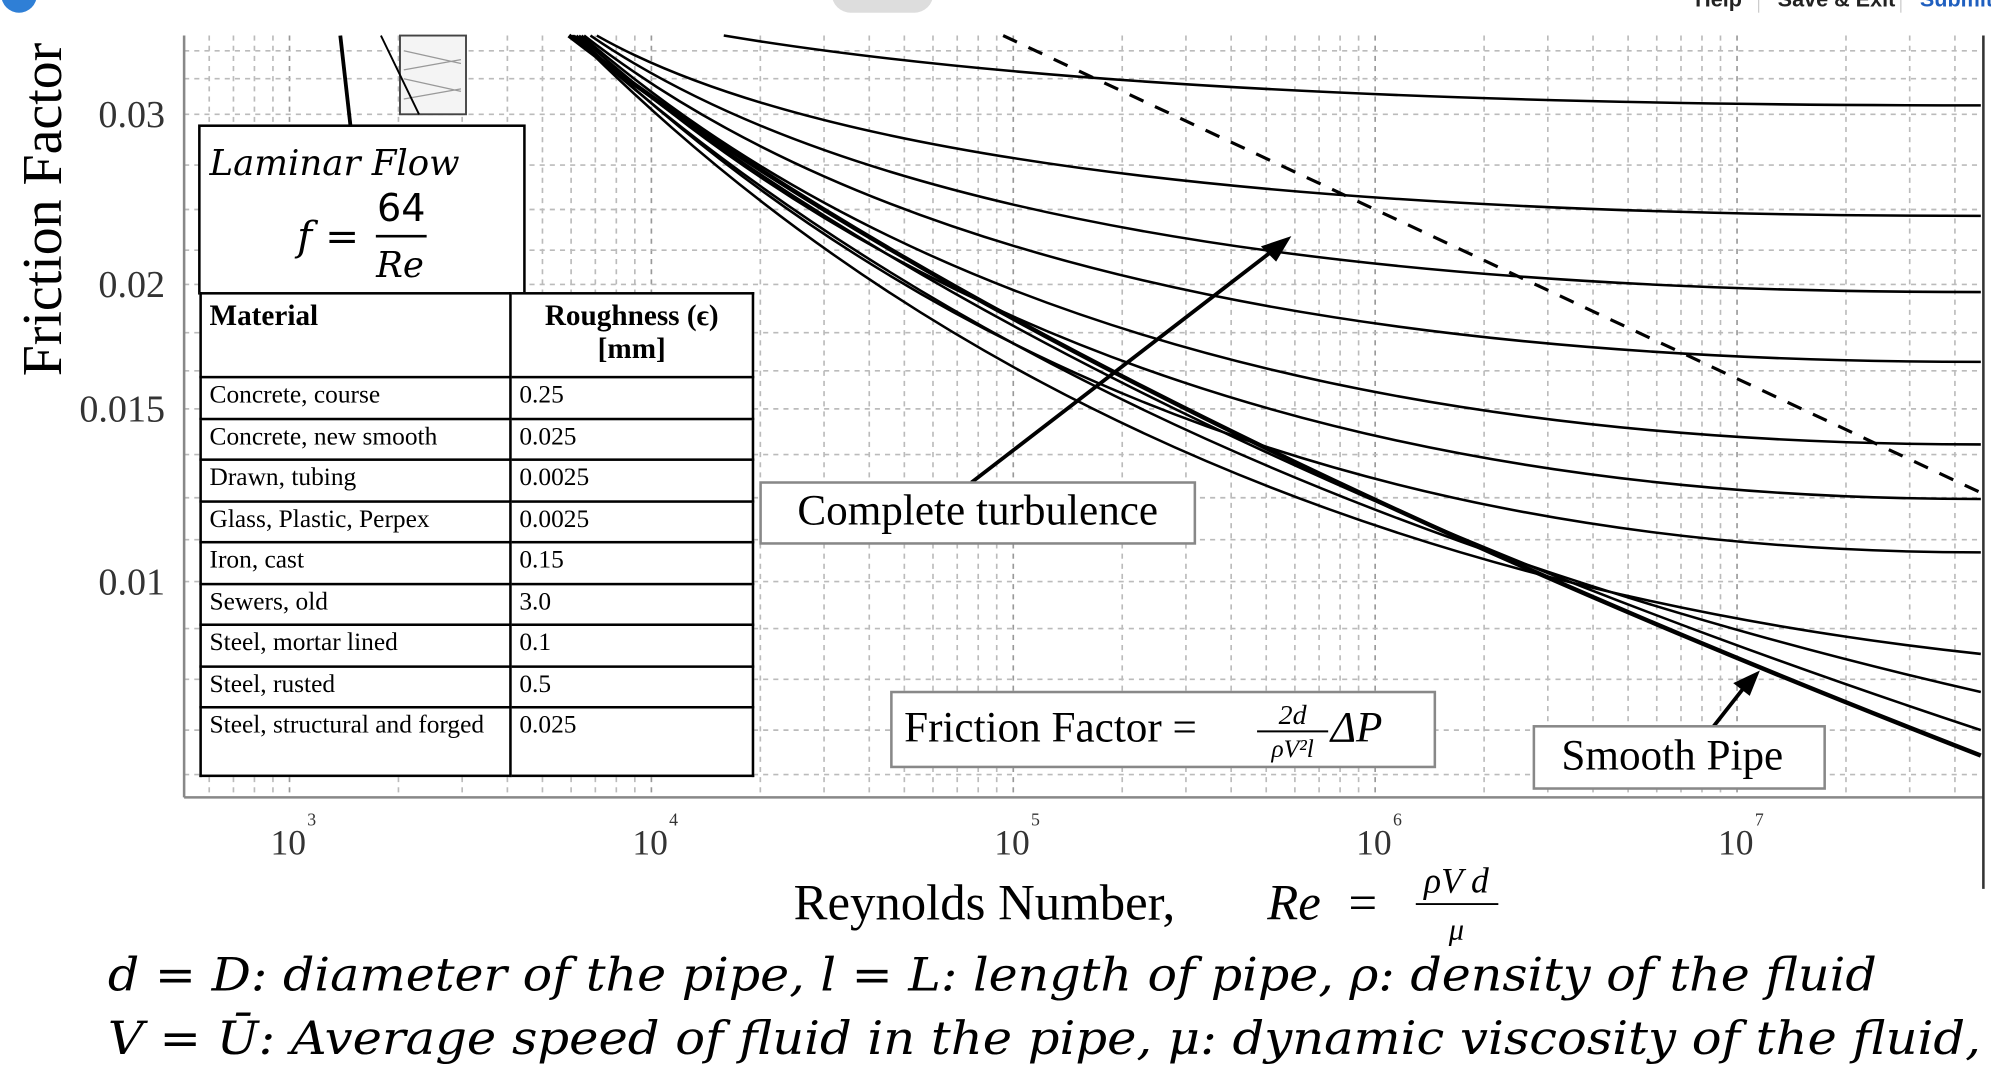 The height and width of the screenshot is (1079, 1991). I want to click on x-axis-label: Reynolds Number, Re =, so click(1086, 902).